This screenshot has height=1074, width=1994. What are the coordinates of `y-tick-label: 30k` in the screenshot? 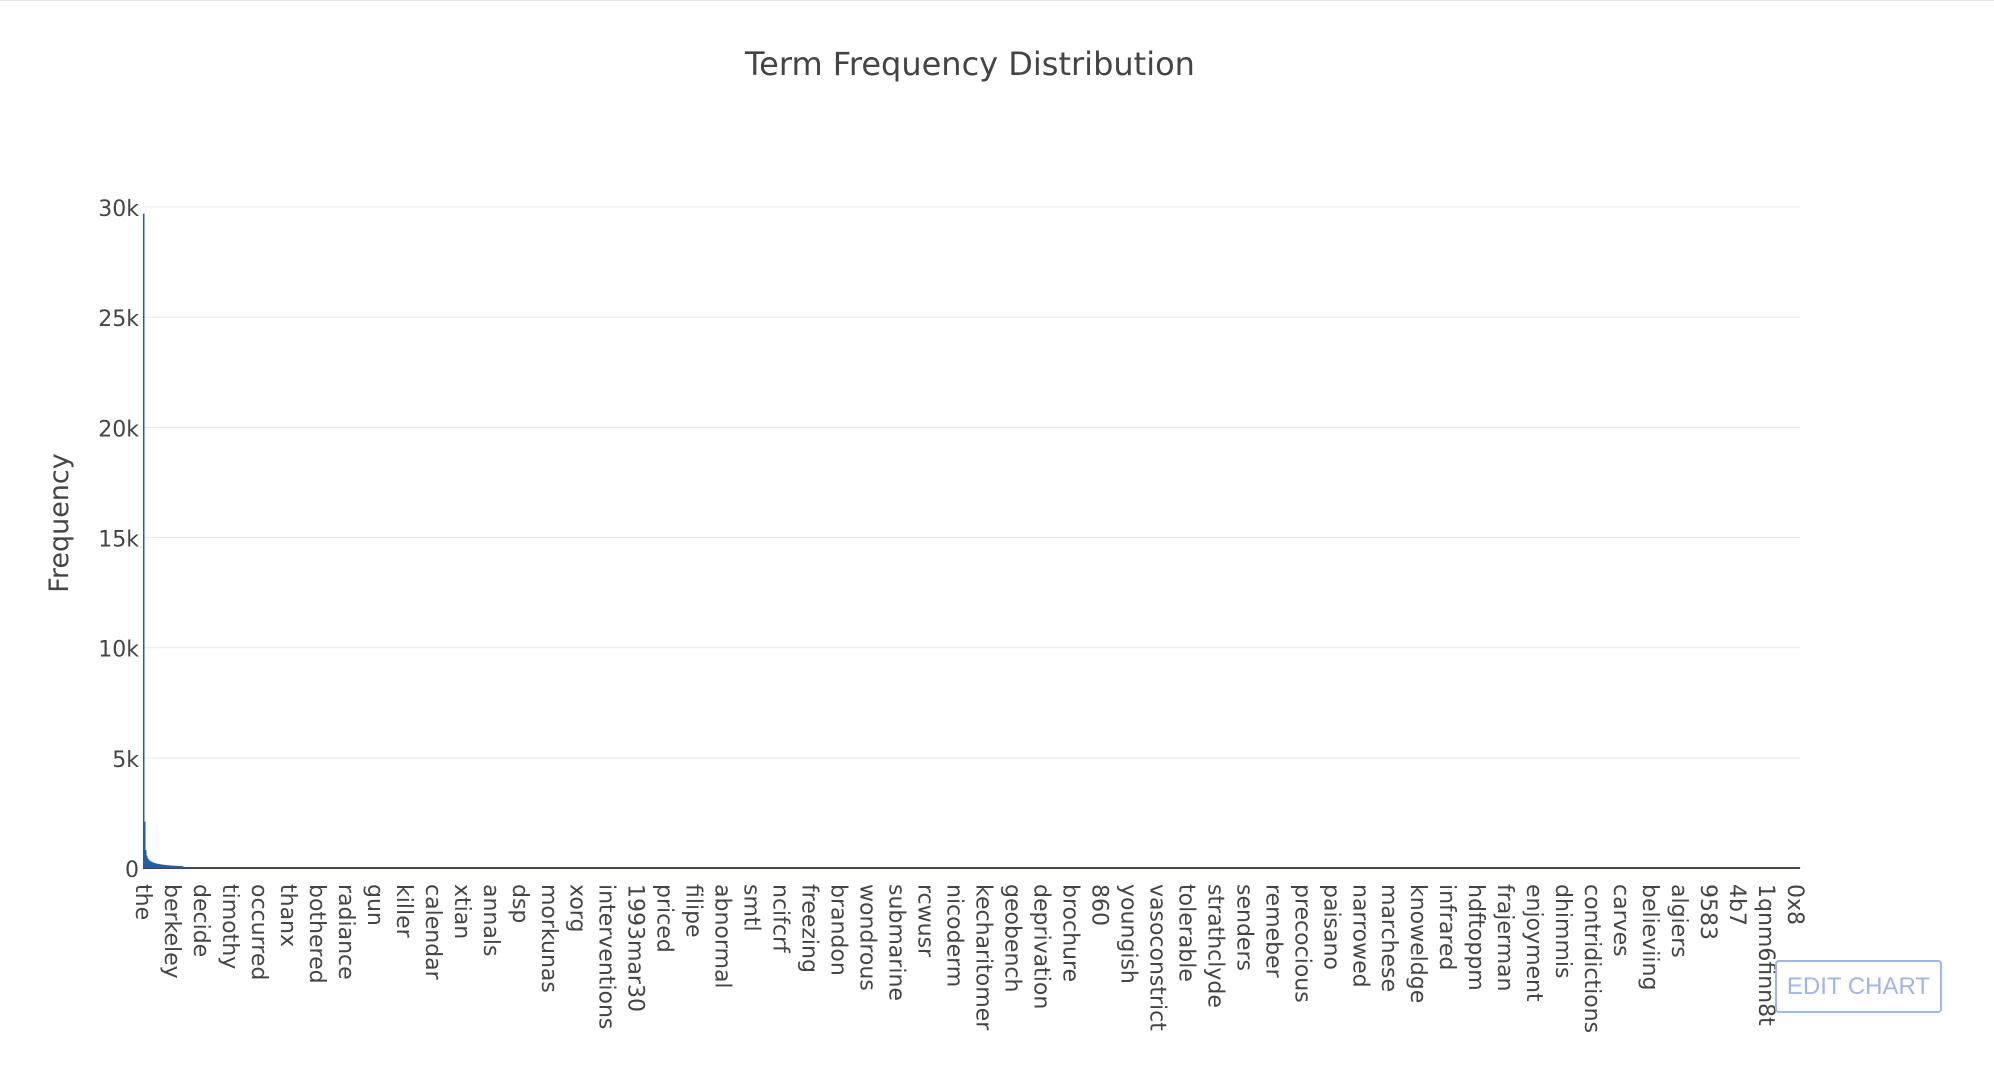 It's located at (118, 209).